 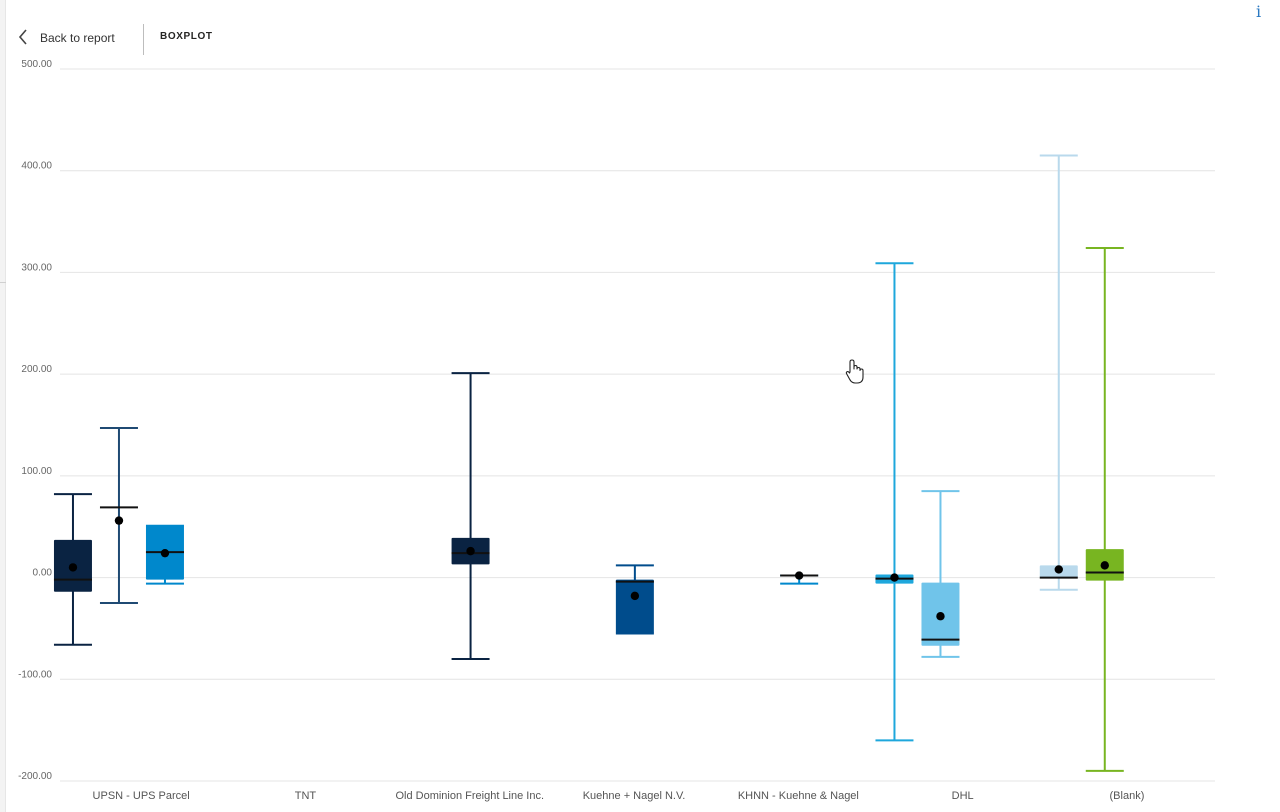 What do you see at coordinates (36, 369) in the screenshot?
I see `y-tick-label: 200.00` at bounding box center [36, 369].